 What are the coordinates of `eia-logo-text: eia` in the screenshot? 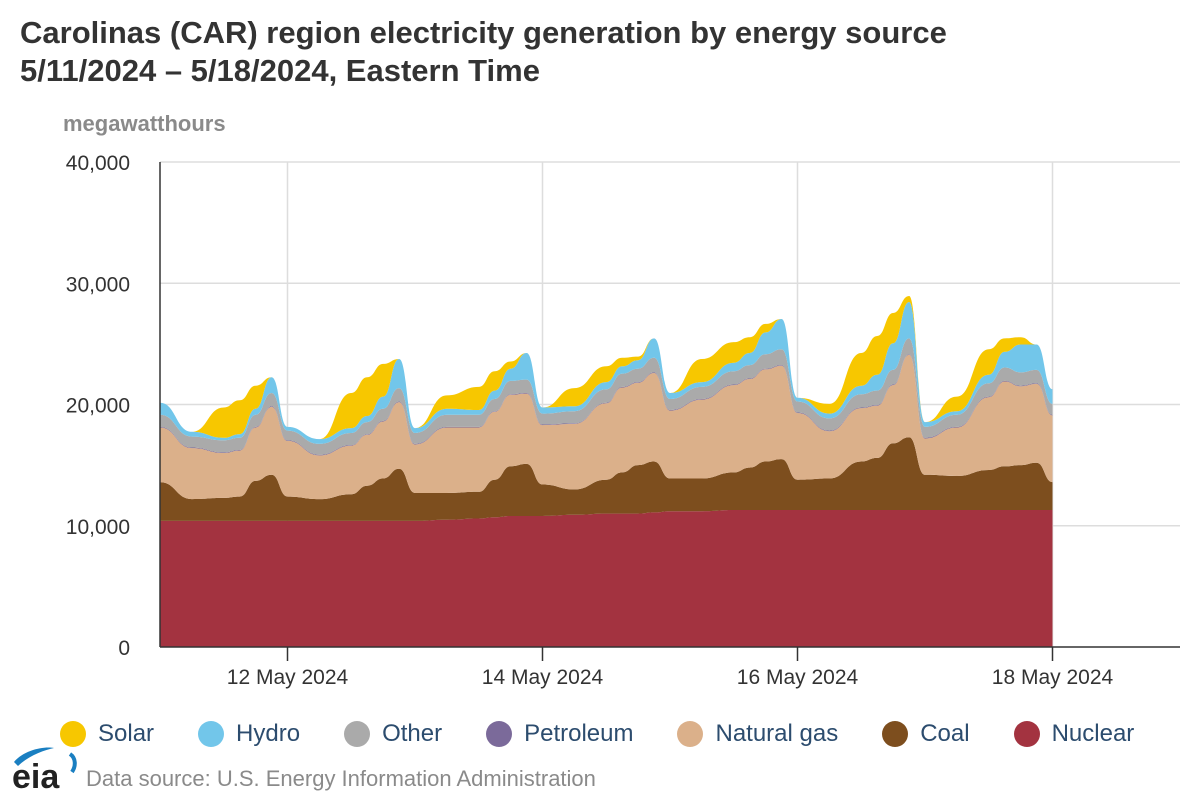 It's located at (36, 776).